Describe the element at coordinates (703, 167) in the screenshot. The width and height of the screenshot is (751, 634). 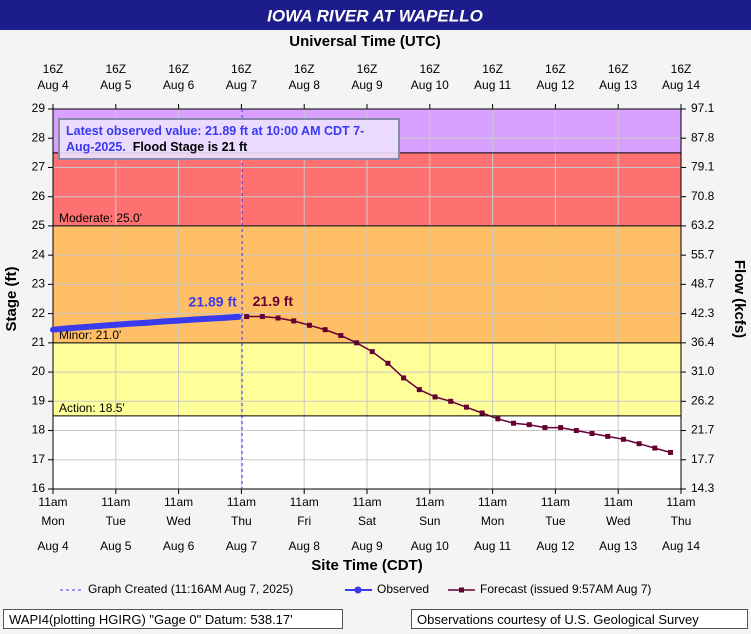
I see `y2-tick-label: 79.1` at that location.